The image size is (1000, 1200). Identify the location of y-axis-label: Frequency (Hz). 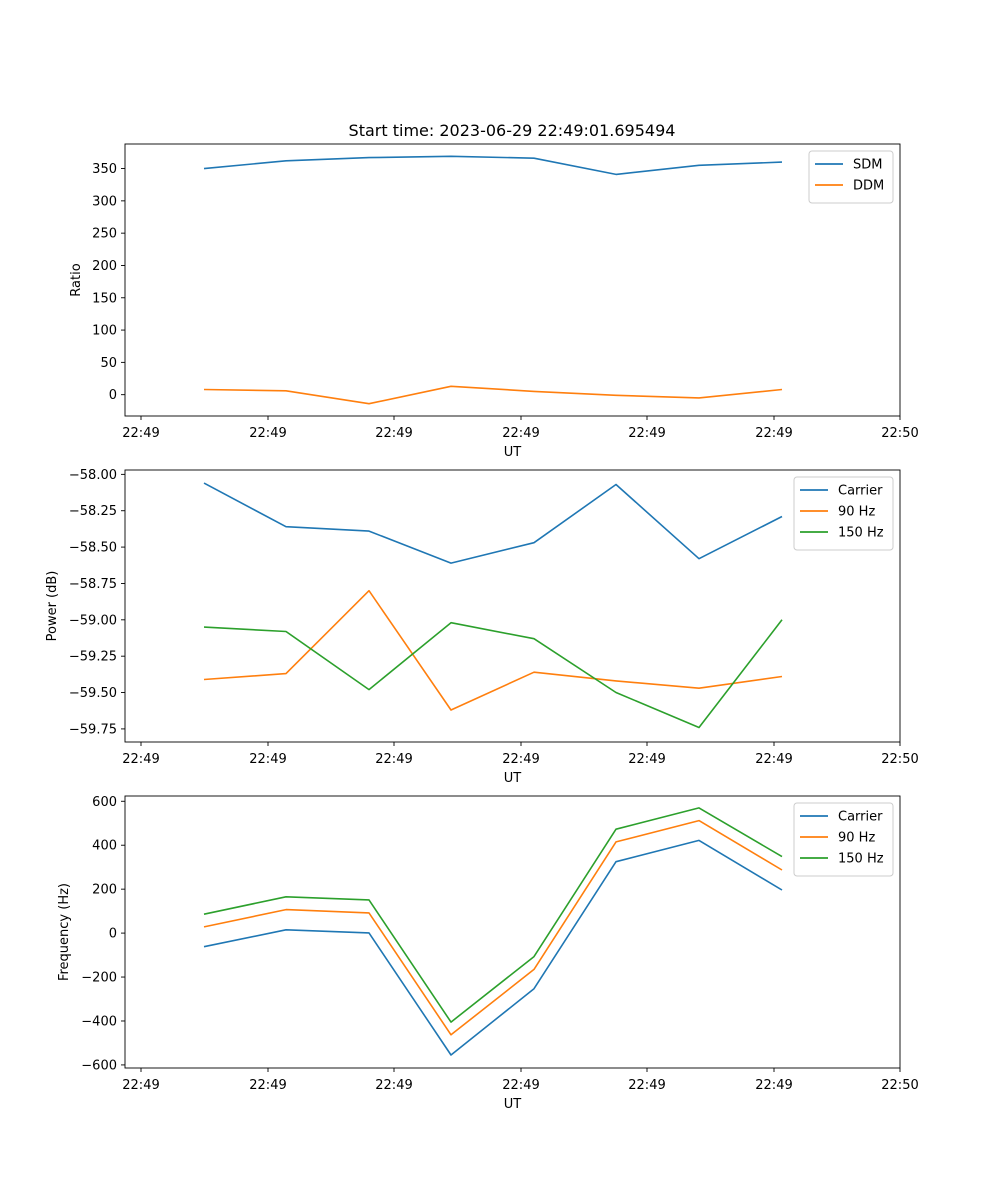
(64, 932).